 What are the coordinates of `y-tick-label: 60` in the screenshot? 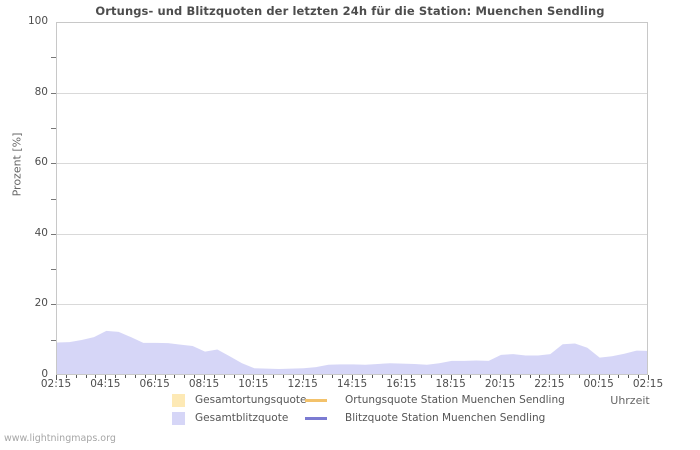 It's located at (41, 162).